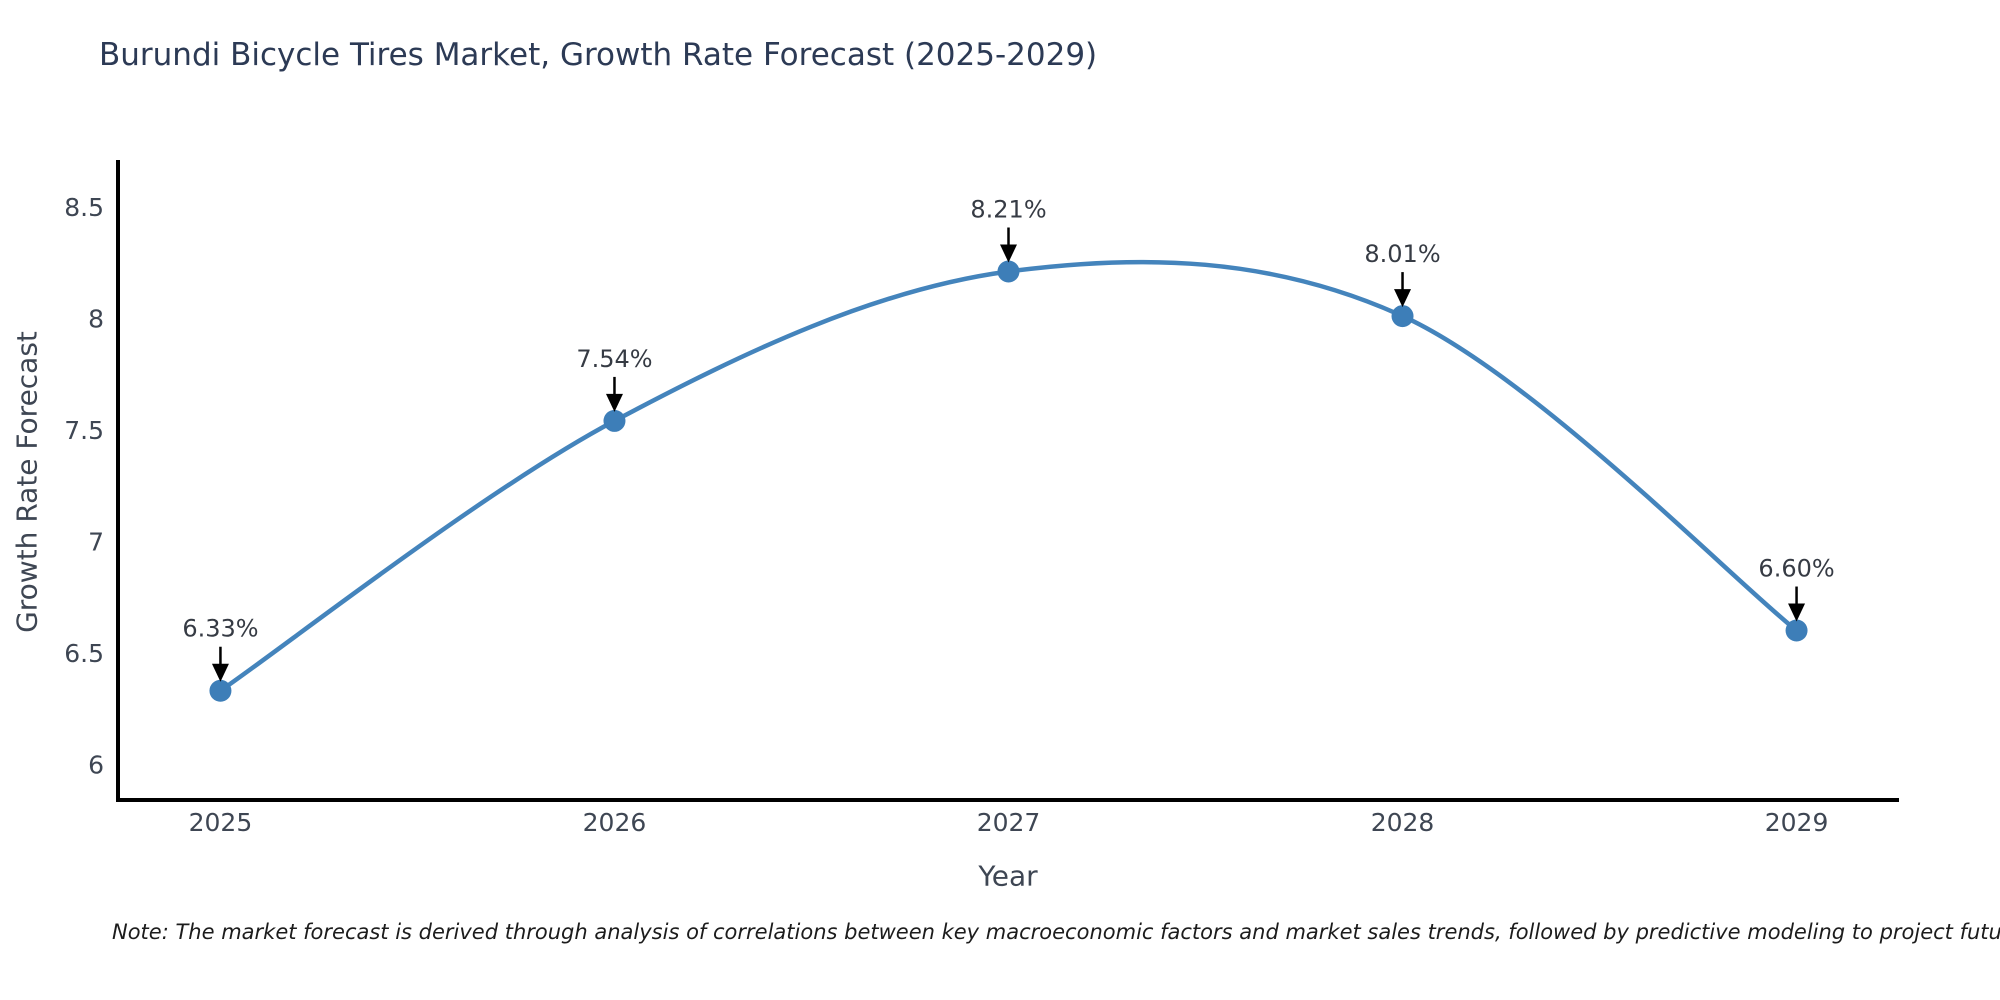  Describe the element at coordinates (615, 822) in the screenshot. I see `x-tick-label: 2026` at that location.